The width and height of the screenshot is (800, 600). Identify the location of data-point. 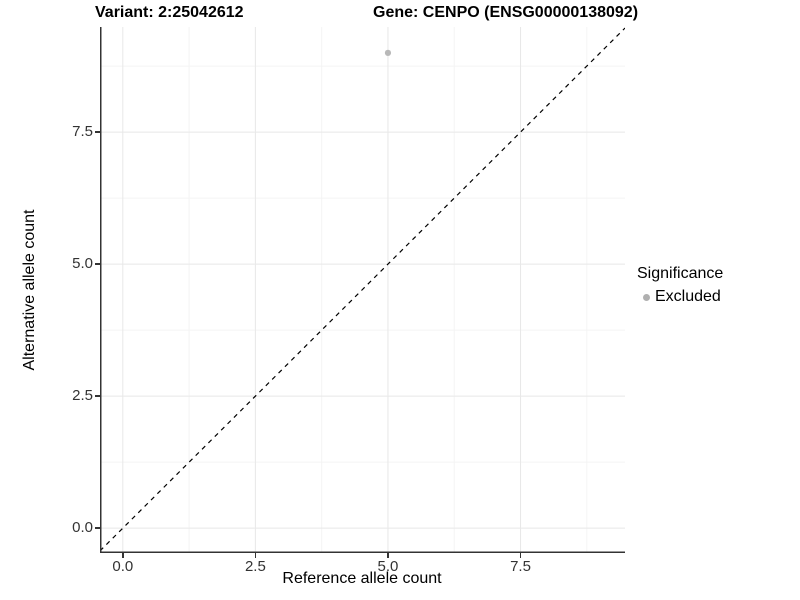
(388, 52).